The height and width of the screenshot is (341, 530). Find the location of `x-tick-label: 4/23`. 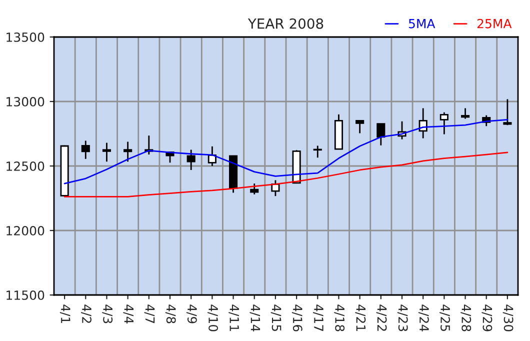

x-tick-label: 4/23 is located at coordinates (402, 318).